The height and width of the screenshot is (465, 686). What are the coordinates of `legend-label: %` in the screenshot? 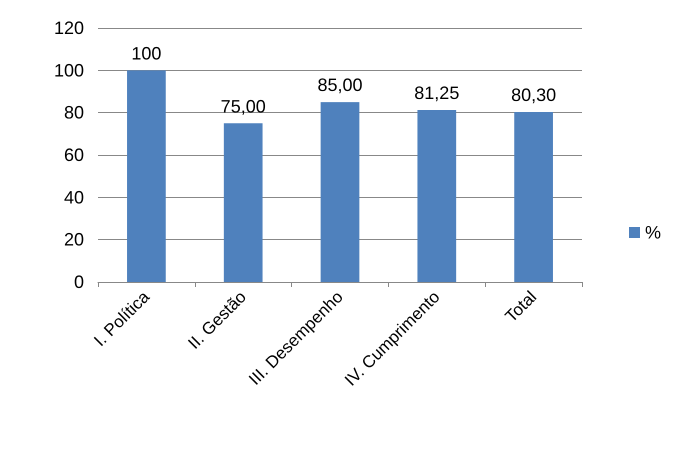 It's located at (653, 232).